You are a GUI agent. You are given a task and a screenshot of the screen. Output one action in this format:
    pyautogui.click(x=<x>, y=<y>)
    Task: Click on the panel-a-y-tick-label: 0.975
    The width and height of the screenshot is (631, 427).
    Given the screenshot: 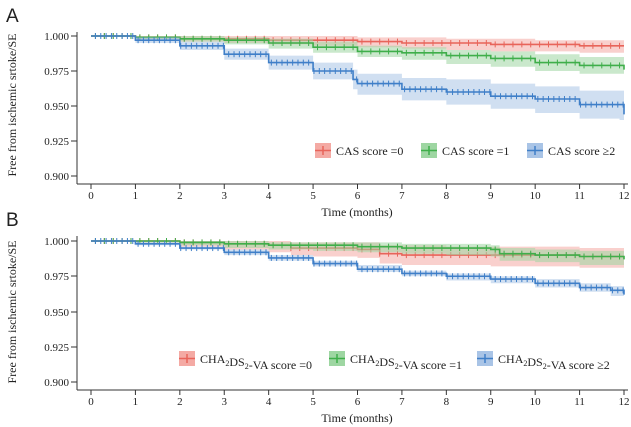 What is the action you would take?
    pyautogui.click(x=56, y=72)
    